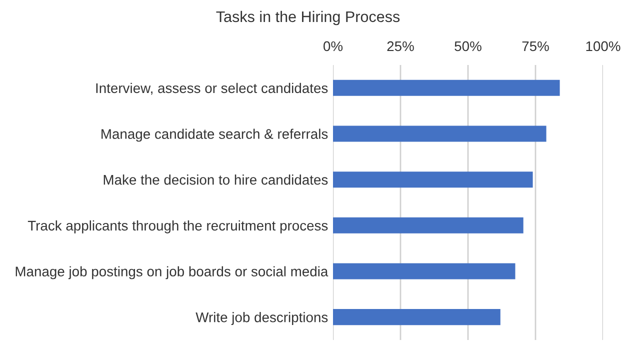 Image resolution: width=640 pixels, height=360 pixels. Describe the element at coordinates (603, 46) in the screenshot. I see `x-tick-label: 100%` at that location.